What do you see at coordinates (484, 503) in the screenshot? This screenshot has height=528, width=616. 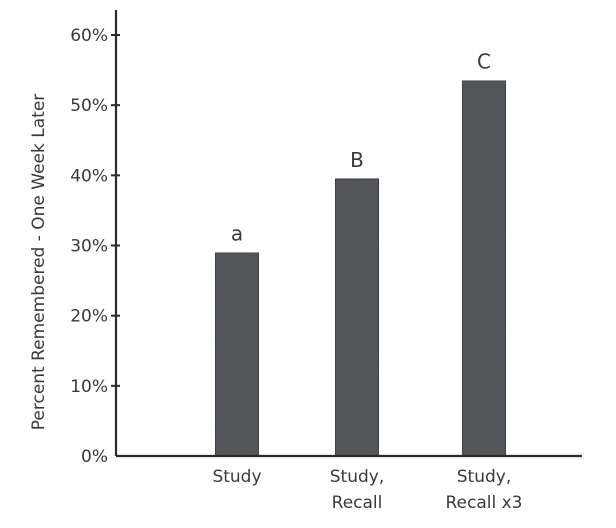 I see `category-label: Recall x3` at bounding box center [484, 503].